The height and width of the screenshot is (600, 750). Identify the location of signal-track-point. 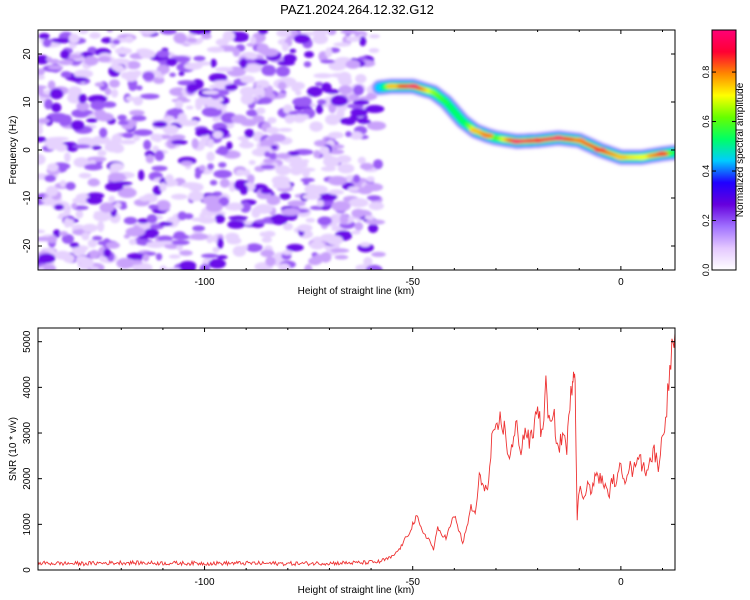
(412, 86).